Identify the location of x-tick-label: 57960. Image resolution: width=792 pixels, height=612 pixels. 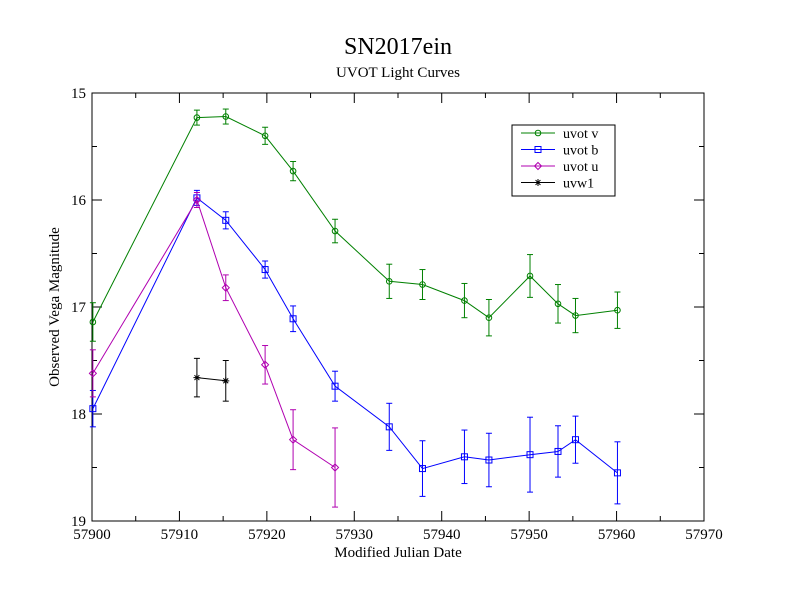
(617, 535).